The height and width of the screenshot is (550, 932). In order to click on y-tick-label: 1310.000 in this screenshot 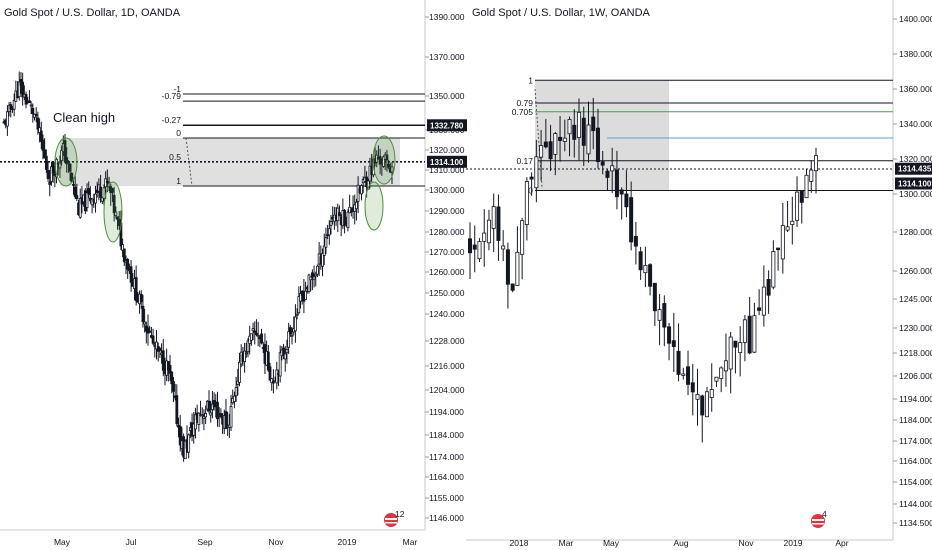, I will do `click(447, 170)`.